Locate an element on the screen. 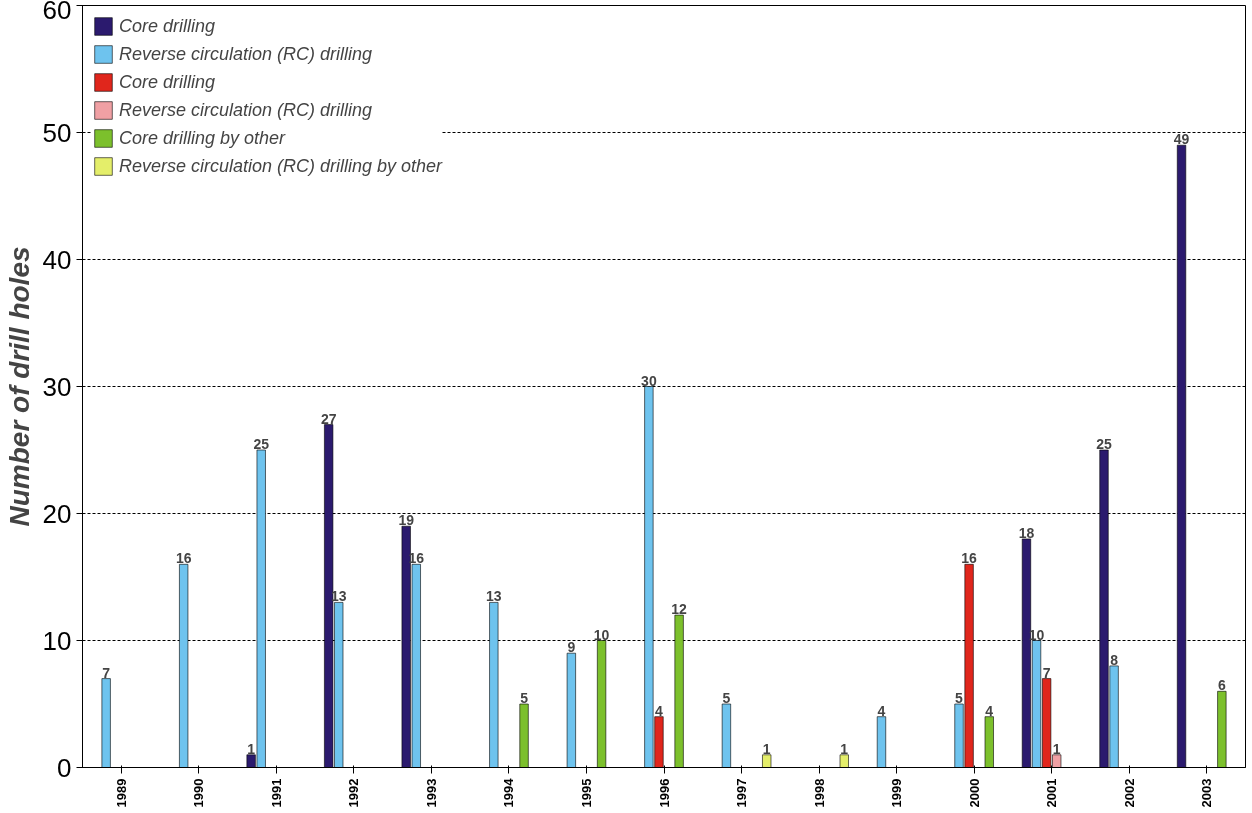  data-label: 19 is located at coordinates (406, 520).